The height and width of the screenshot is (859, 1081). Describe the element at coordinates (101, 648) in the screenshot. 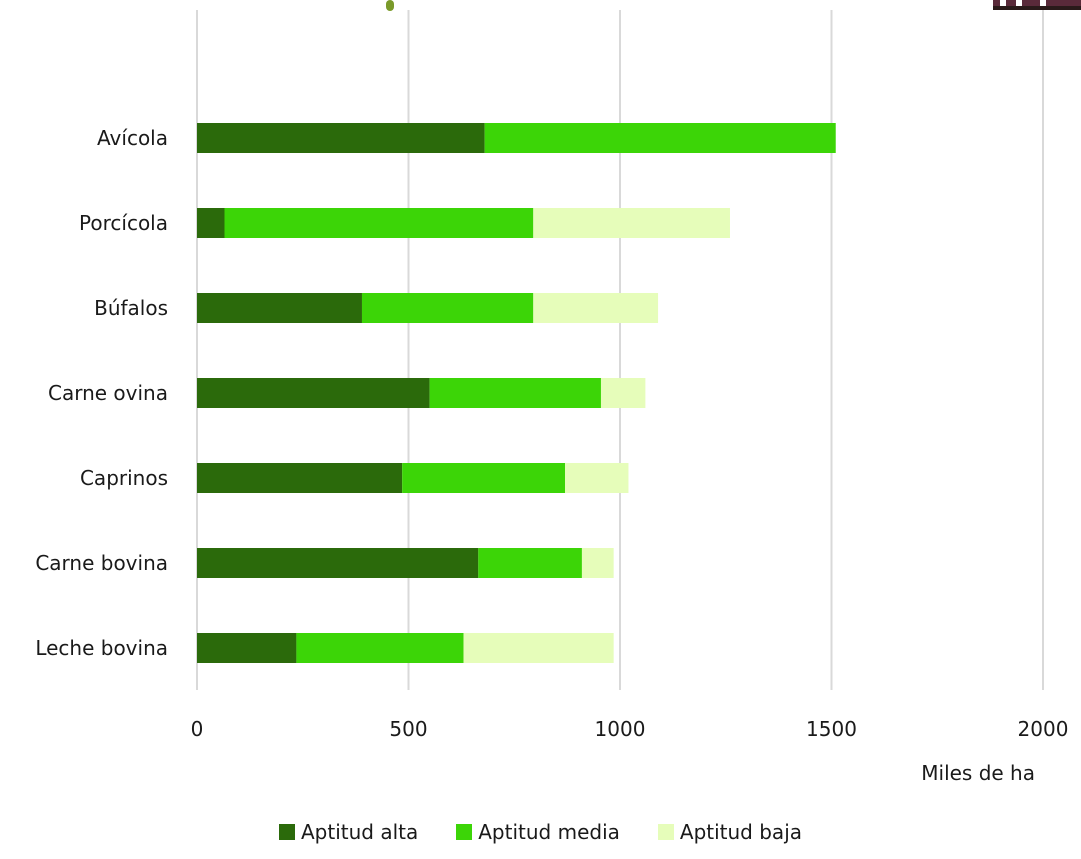

I see `category-label: Leche bovina` at that location.